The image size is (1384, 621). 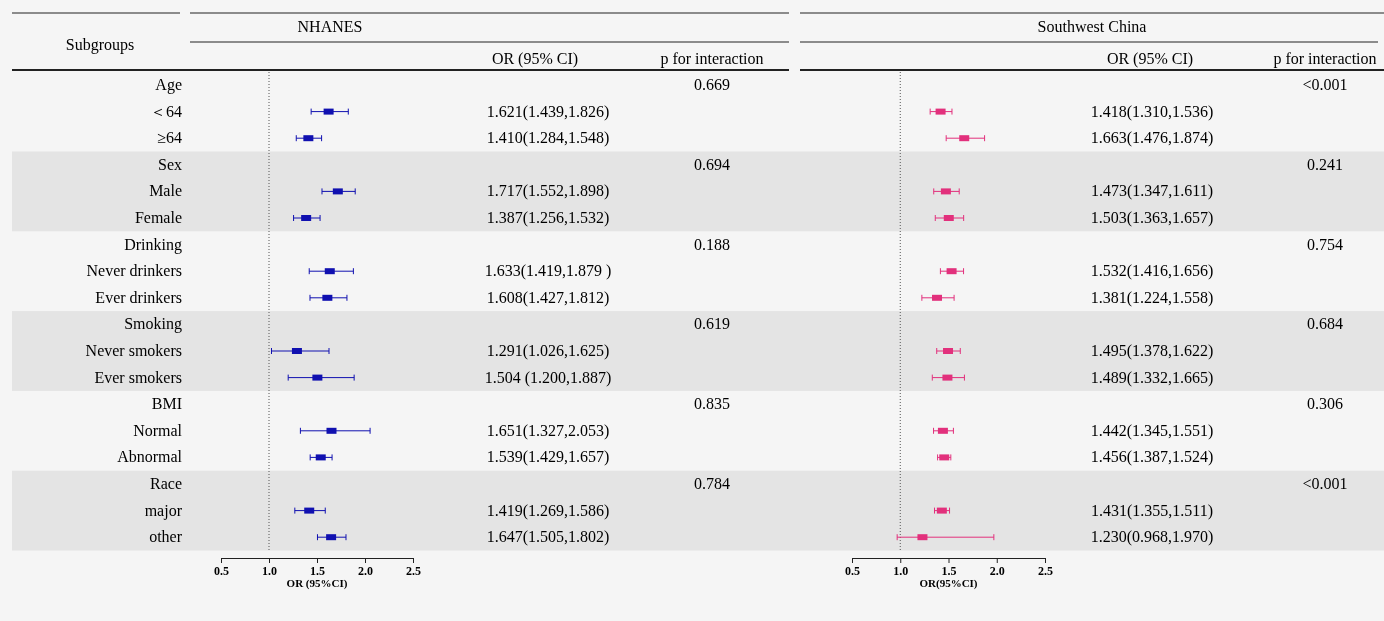 What do you see at coordinates (133, 350) in the screenshot?
I see `y-tick-label: Never smokers` at bounding box center [133, 350].